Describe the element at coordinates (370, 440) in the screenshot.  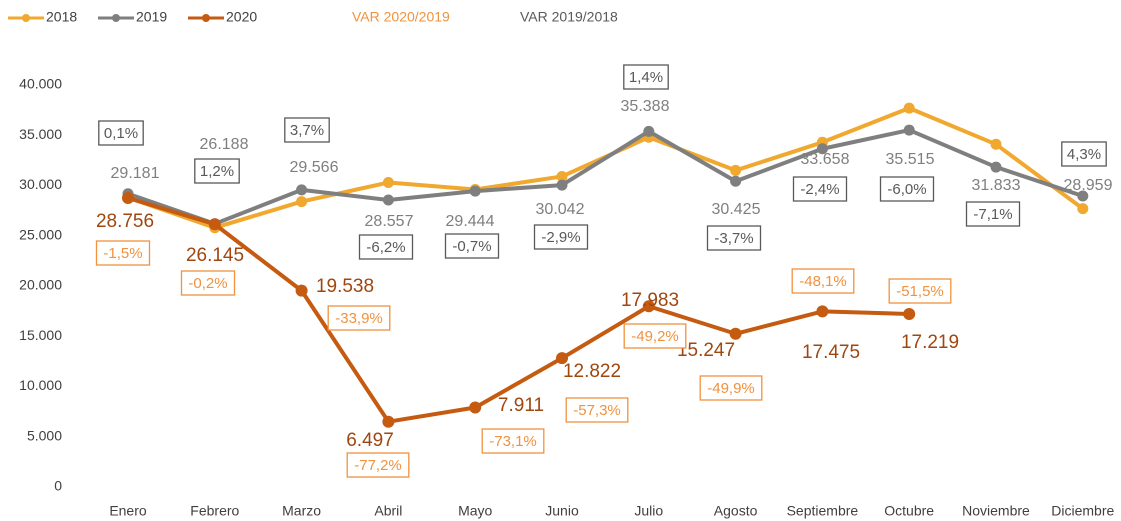
I see `data-label: 6.497` at that location.